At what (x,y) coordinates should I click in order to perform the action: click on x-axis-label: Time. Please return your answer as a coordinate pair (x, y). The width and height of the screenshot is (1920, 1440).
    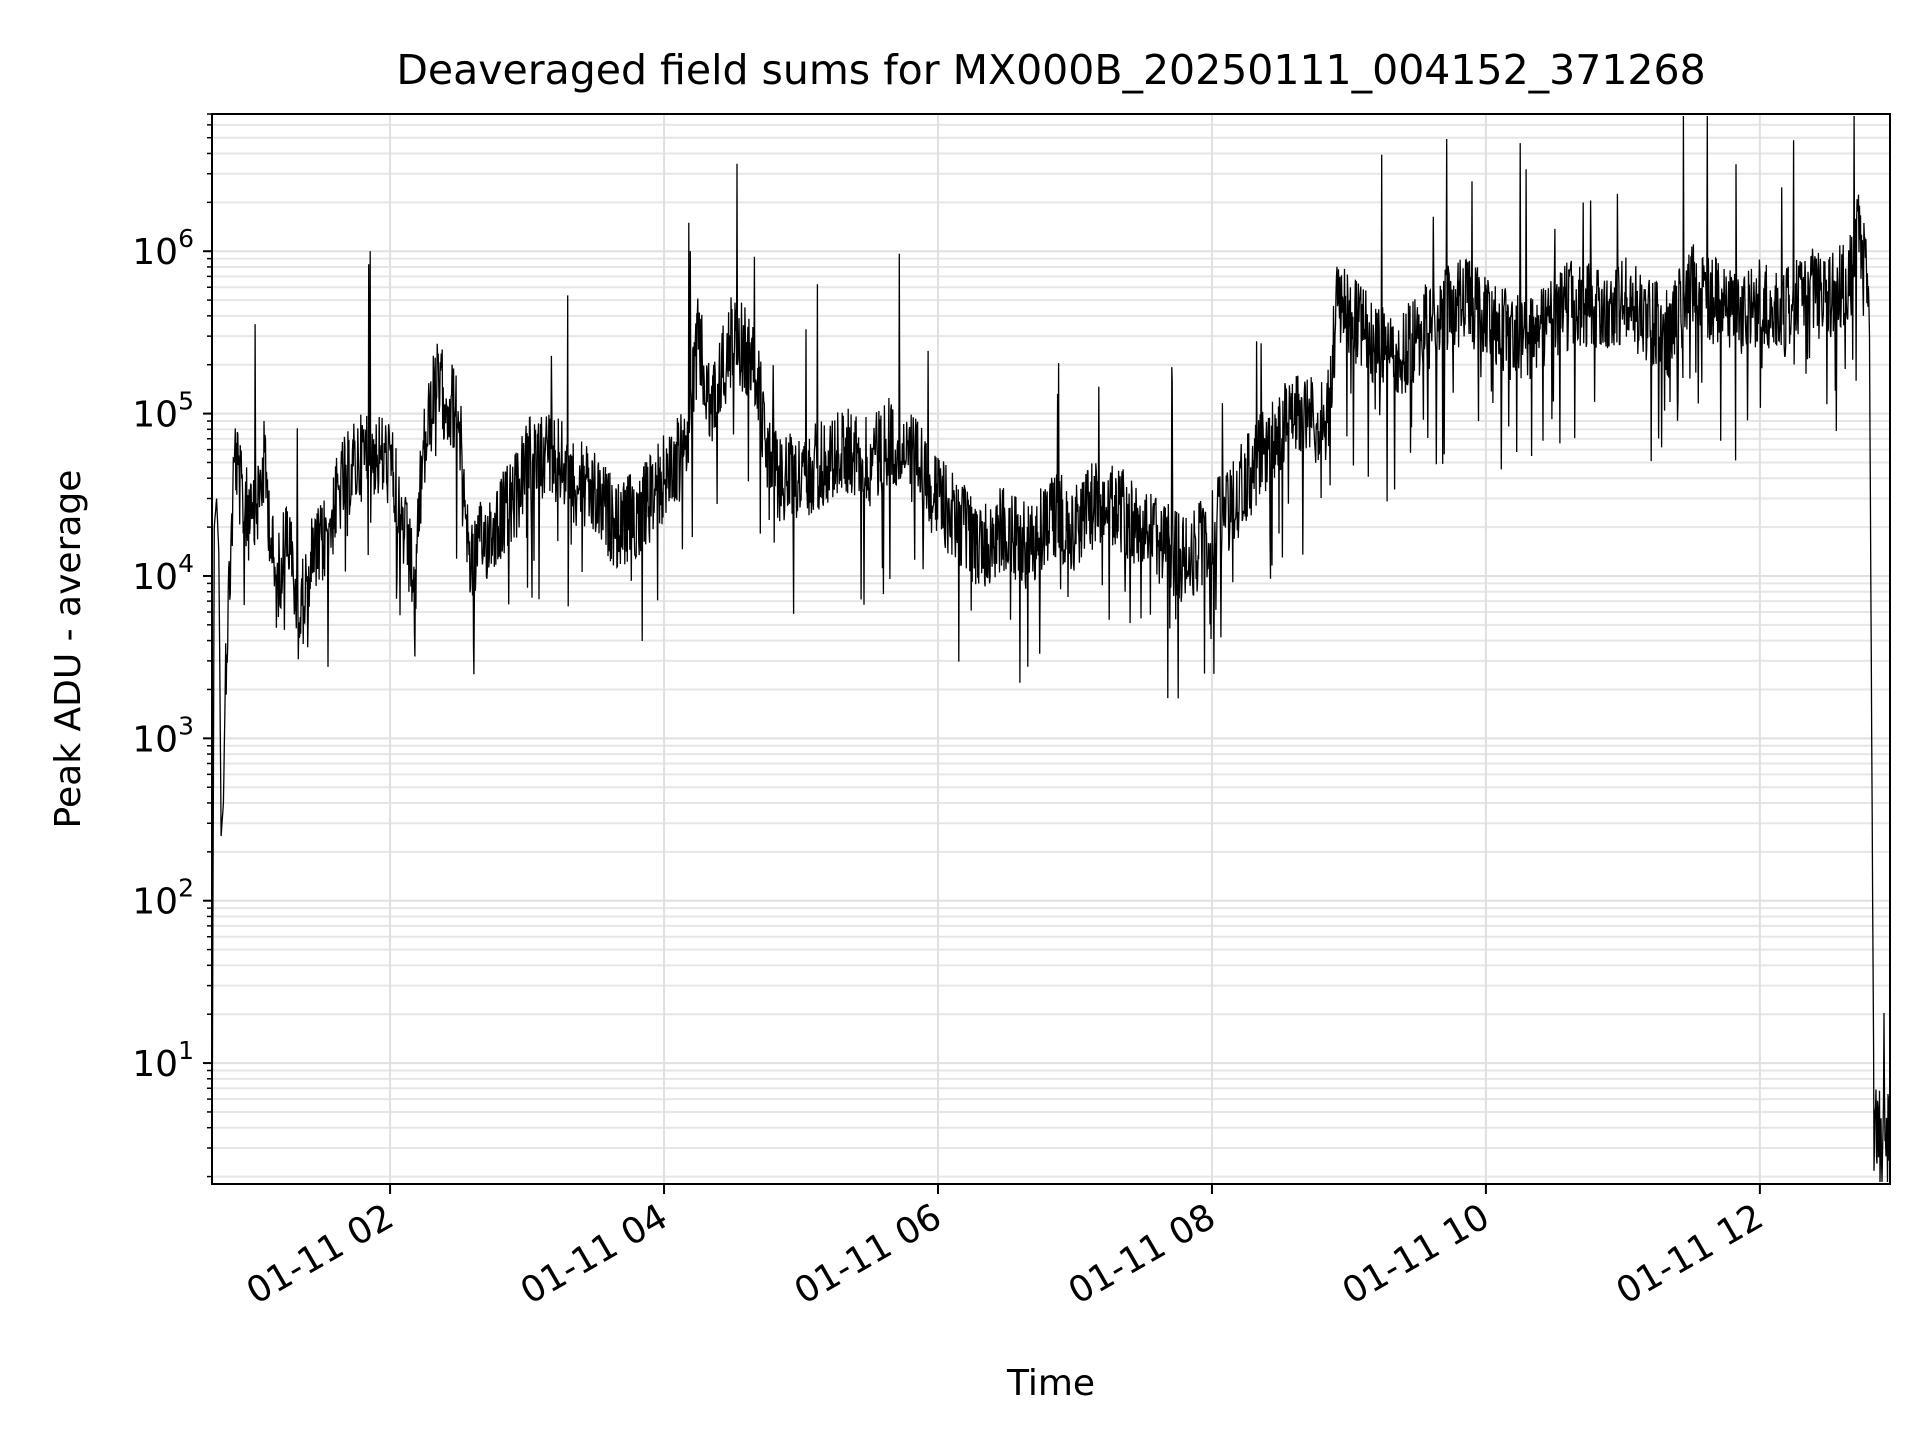
    Looking at the image, I should click on (1050, 1383).